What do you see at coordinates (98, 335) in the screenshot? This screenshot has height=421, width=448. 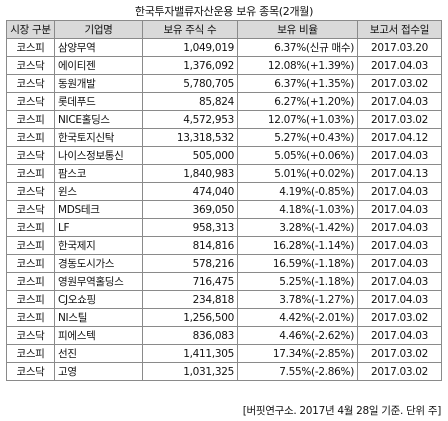 I see `company-cell: 피에스텍` at bounding box center [98, 335].